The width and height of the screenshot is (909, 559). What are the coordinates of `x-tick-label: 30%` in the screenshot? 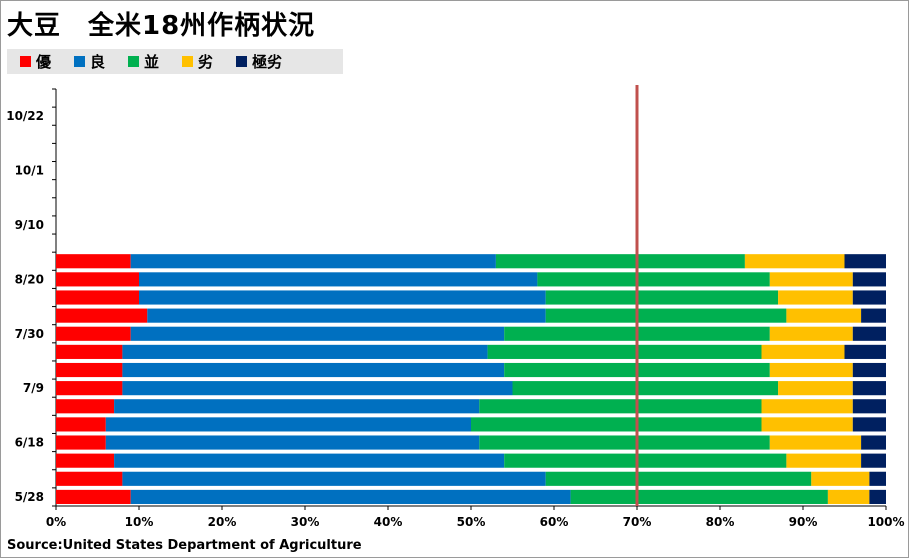 It's located at (305, 522).